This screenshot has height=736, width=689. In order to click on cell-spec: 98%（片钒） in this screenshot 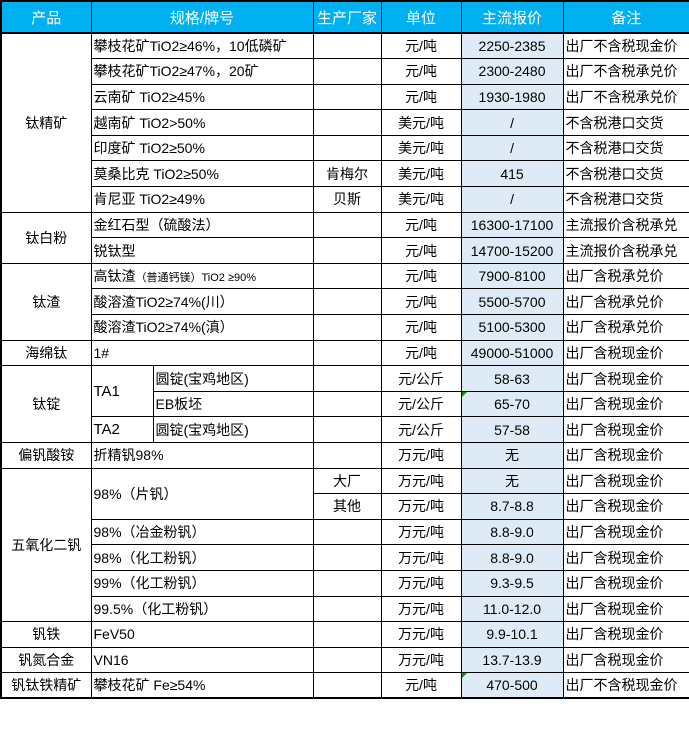, I will do `click(202, 493)`.